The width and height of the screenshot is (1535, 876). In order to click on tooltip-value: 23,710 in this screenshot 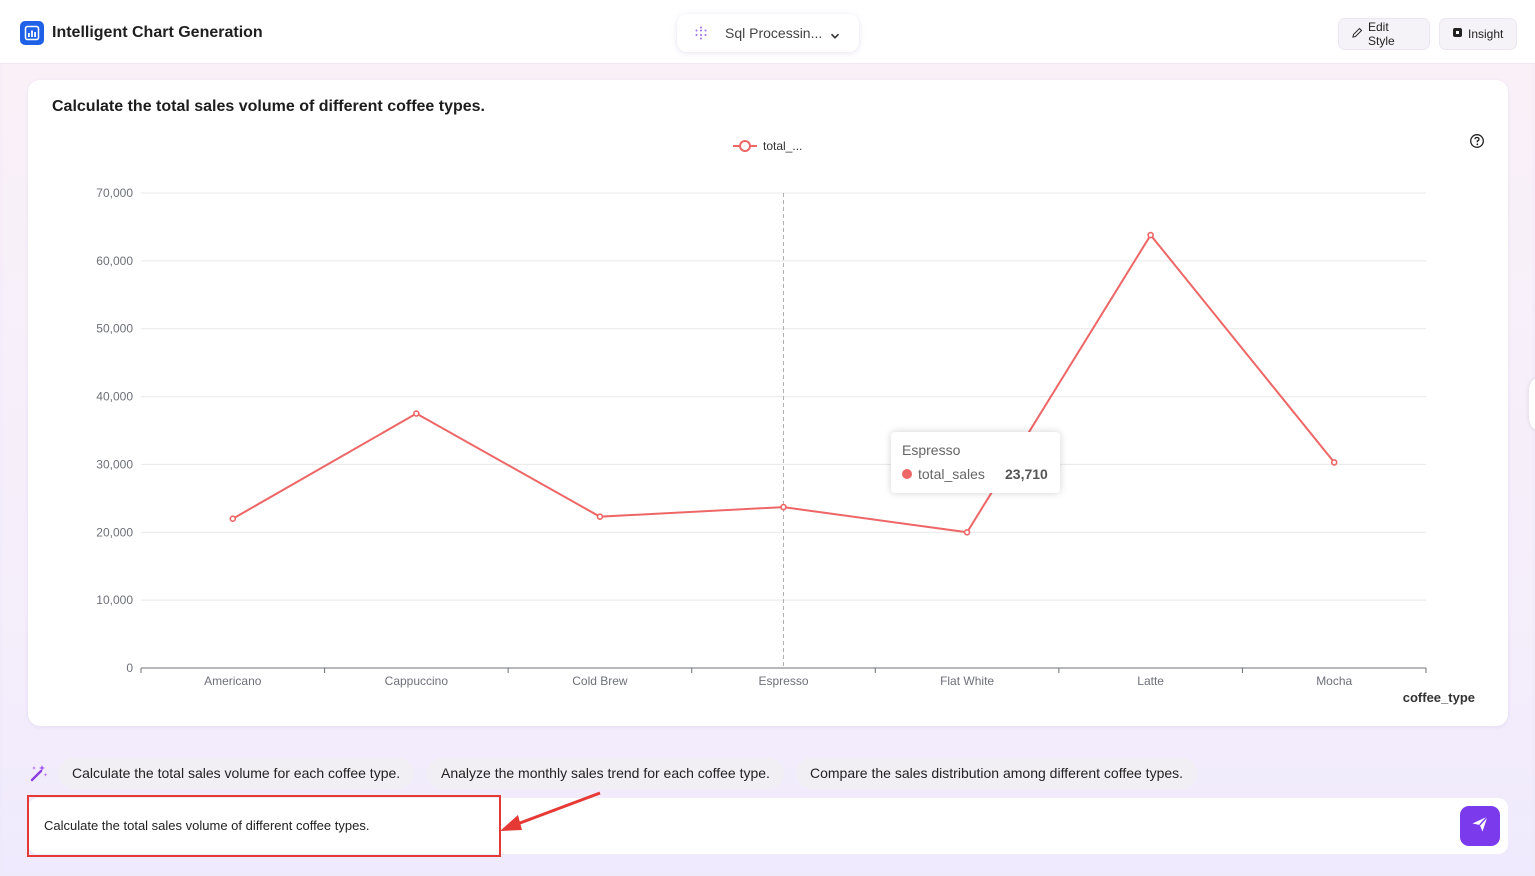, I will do `click(1026, 474)`.